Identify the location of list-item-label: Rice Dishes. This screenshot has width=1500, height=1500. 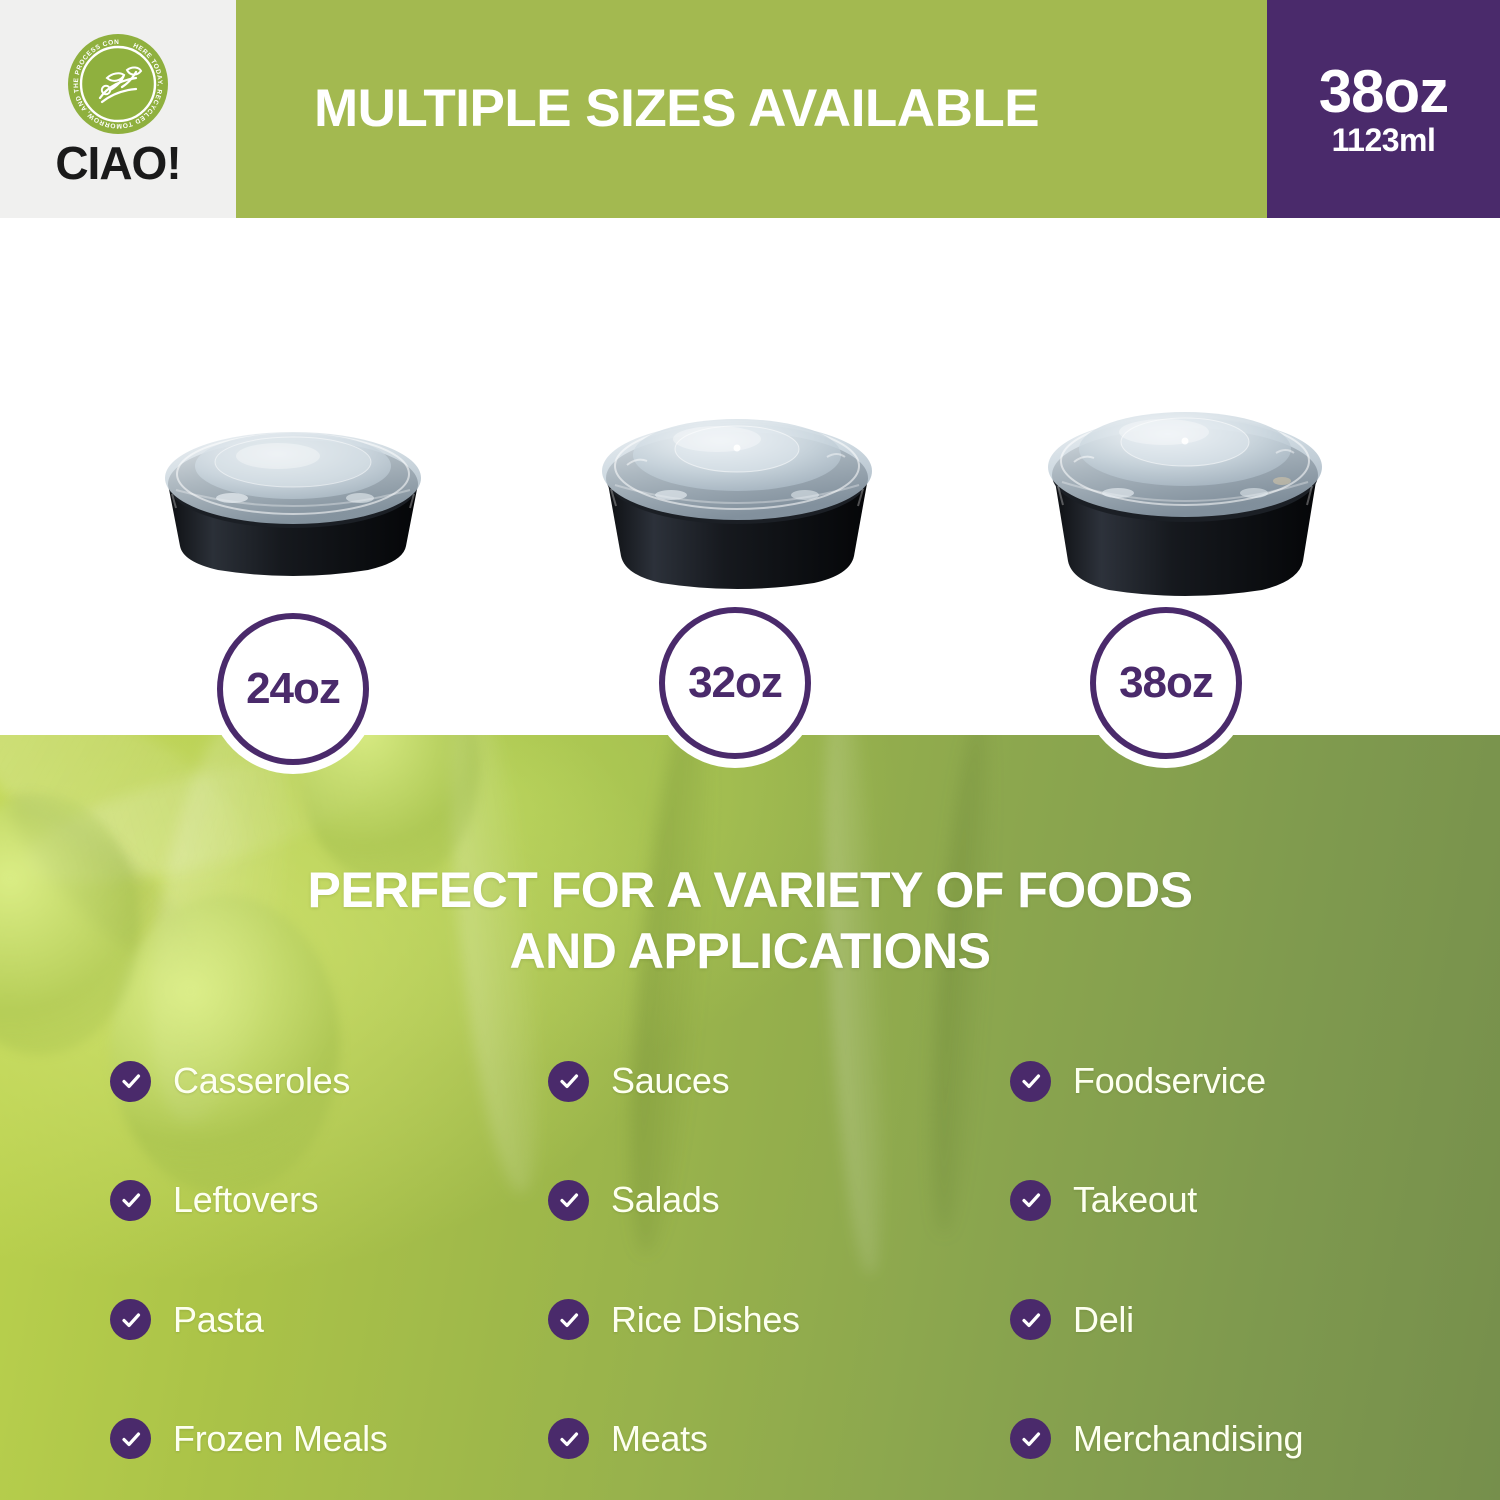
(705, 1319).